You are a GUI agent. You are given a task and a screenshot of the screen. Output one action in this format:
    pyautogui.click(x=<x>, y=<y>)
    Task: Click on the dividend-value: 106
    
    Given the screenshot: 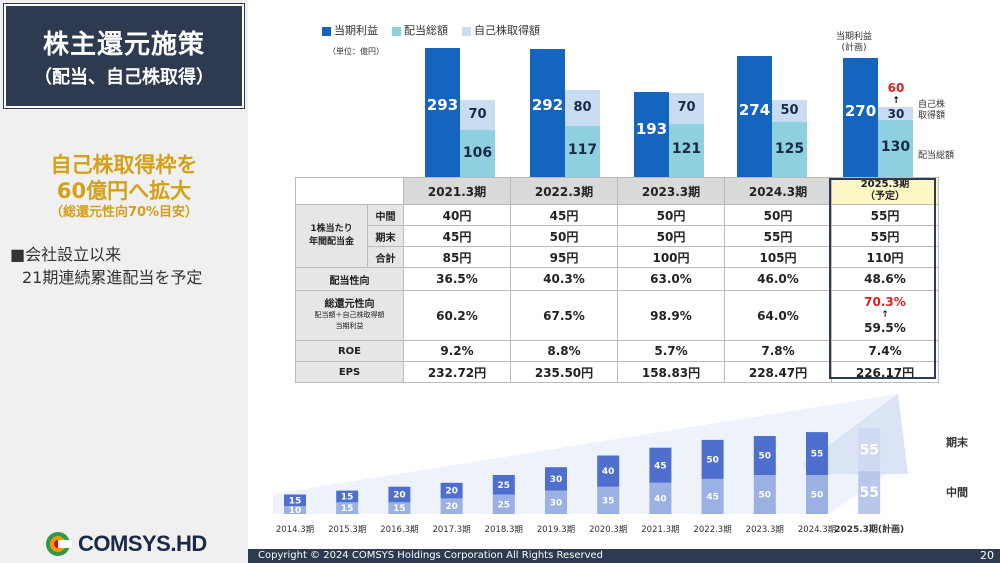 What is the action you would take?
    pyautogui.click(x=477, y=152)
    